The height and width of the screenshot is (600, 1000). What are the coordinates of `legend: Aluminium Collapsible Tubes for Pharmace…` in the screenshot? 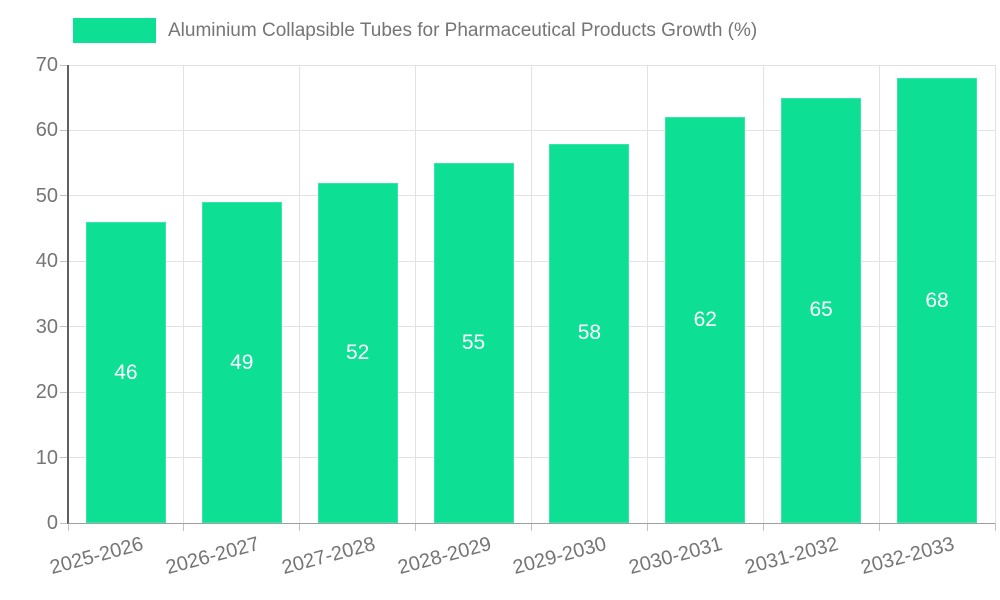 It's located at (415, 30).